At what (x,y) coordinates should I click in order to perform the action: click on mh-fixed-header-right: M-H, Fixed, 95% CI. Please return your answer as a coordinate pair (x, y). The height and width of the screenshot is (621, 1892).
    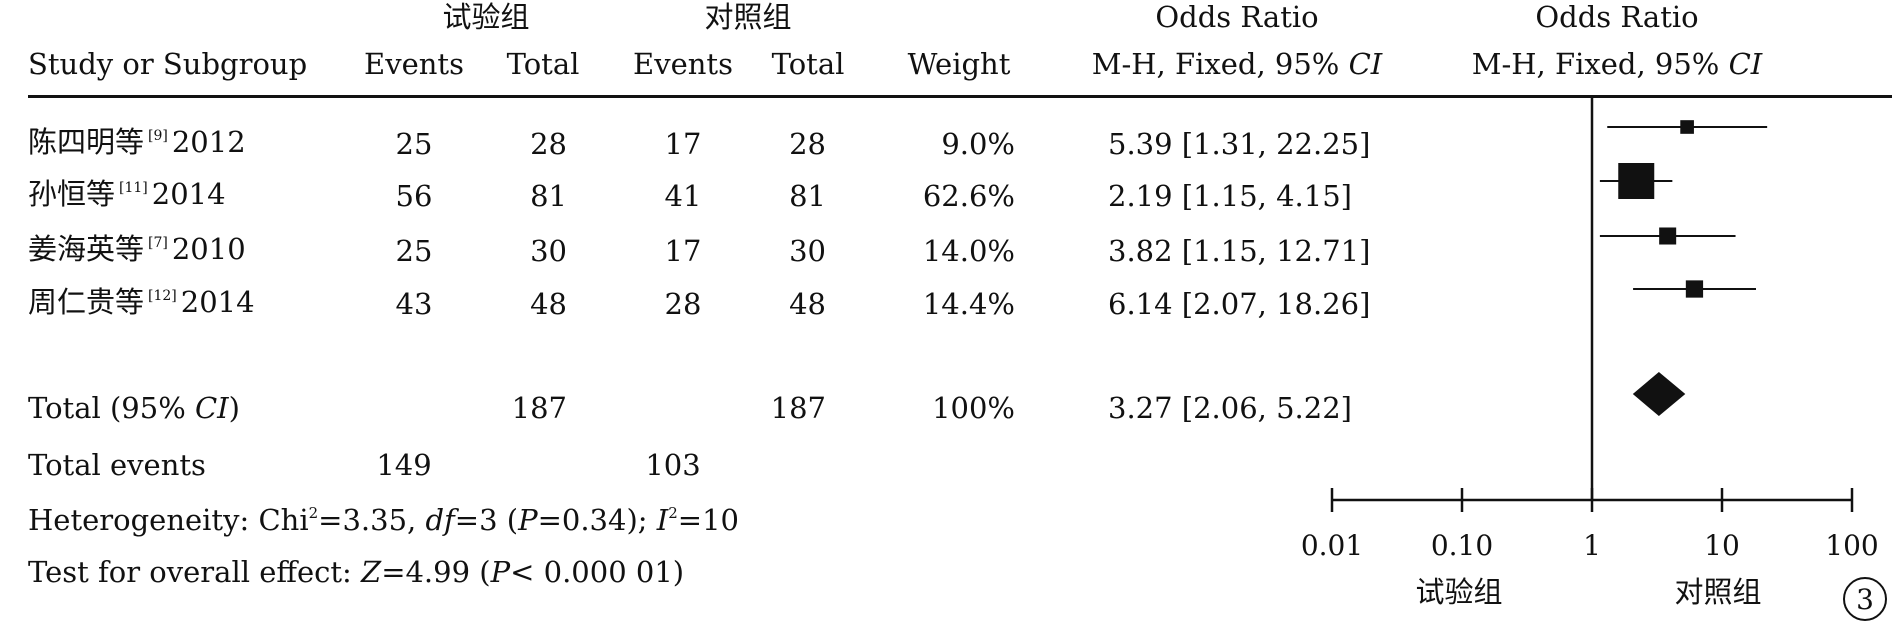
    Looking at the image, I should click on (1617, 64).